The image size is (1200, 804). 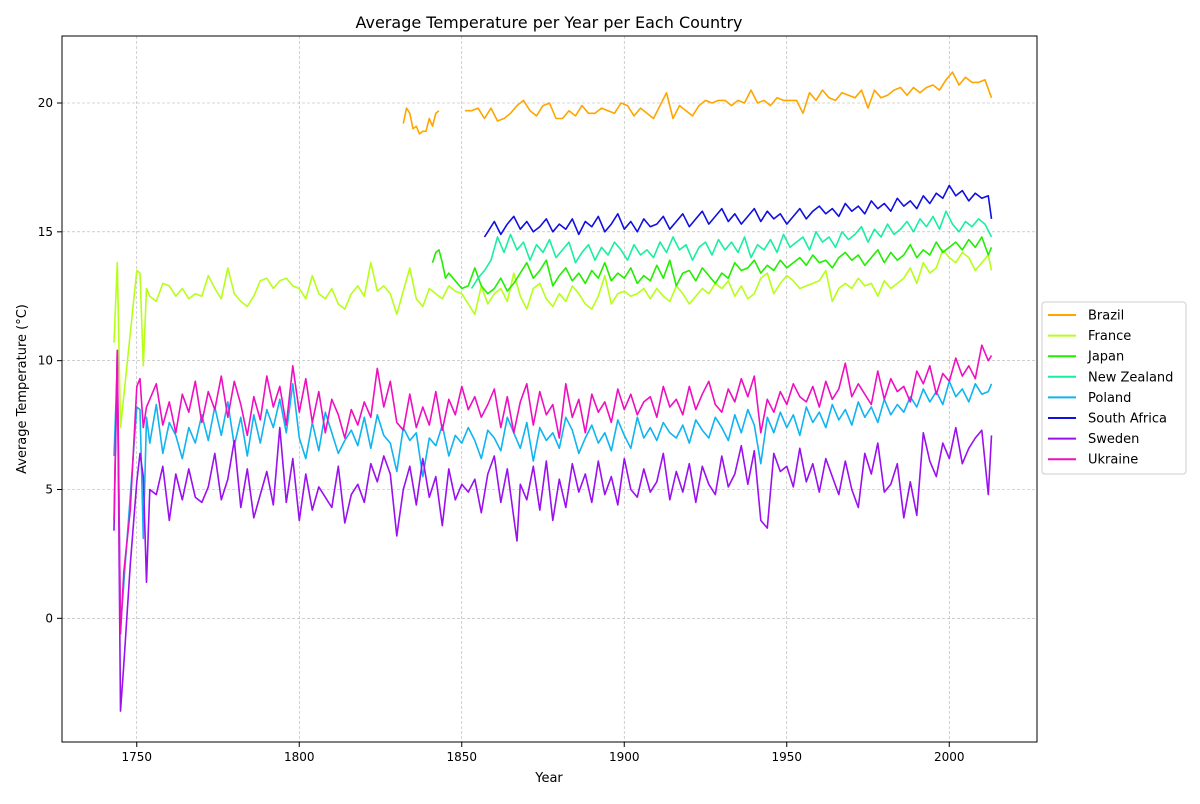 I want to click on legend-item-brazil: Brazil, so click(x=1086, y=316).